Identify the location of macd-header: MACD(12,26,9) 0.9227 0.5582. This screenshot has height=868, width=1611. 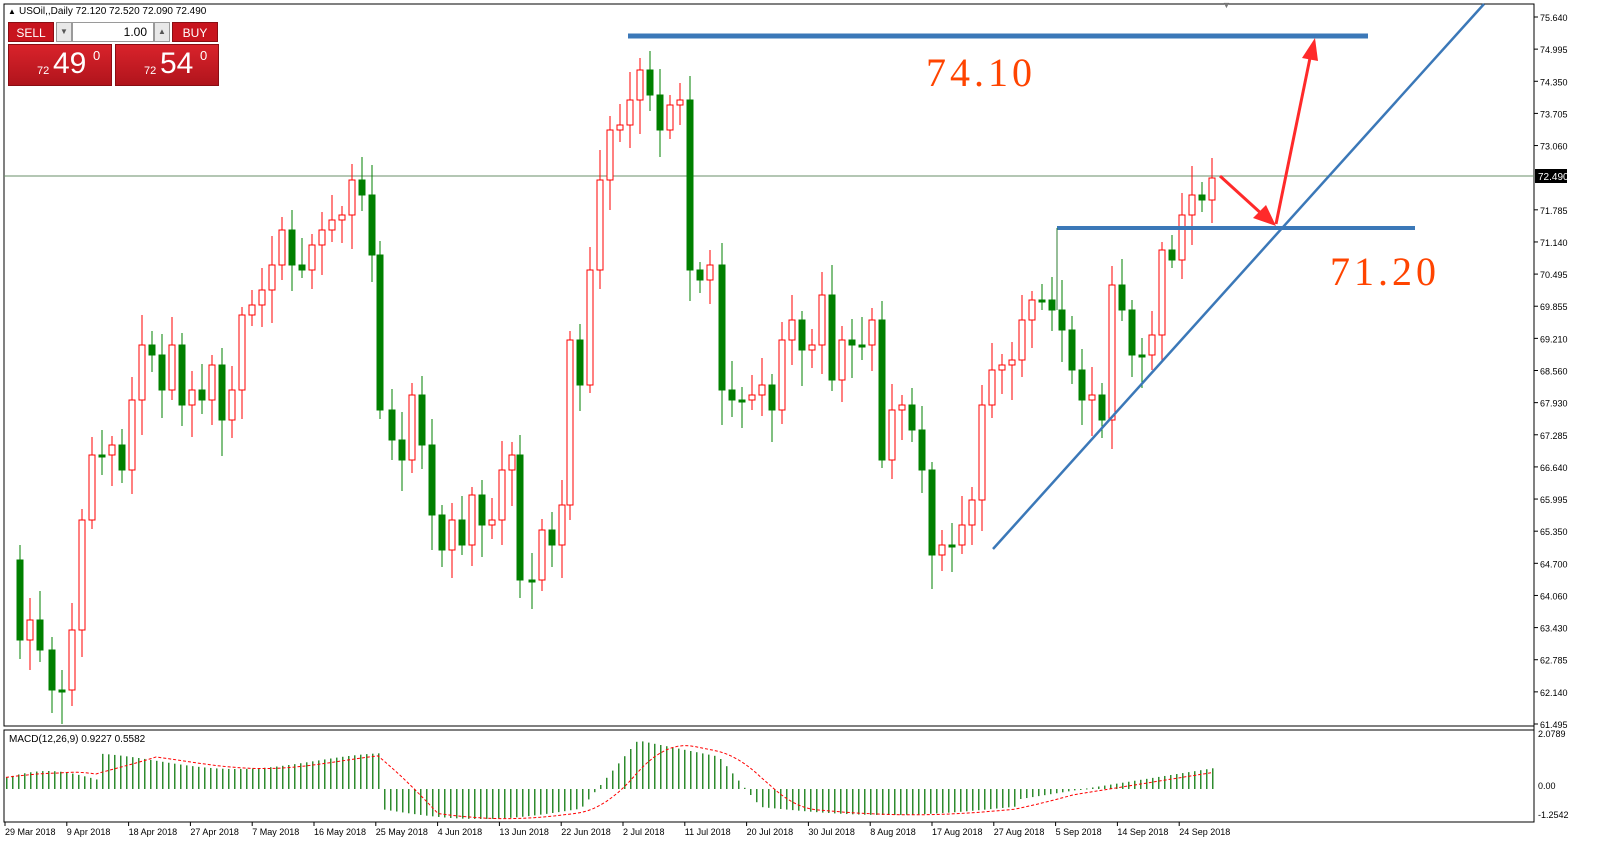
(77, 739).